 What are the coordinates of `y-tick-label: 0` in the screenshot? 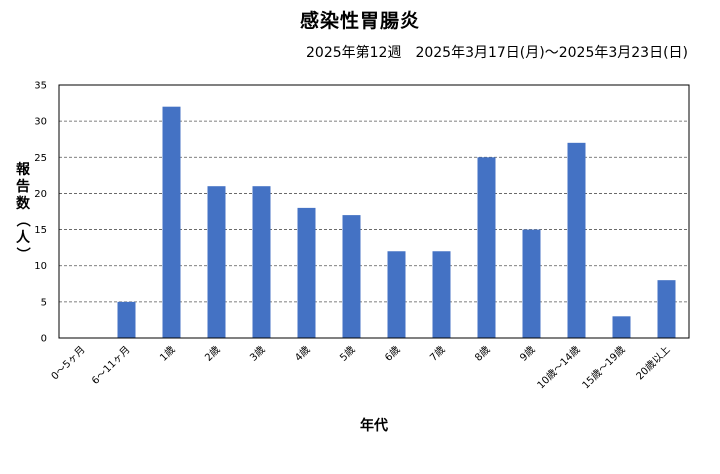 It's located at (44, 339).